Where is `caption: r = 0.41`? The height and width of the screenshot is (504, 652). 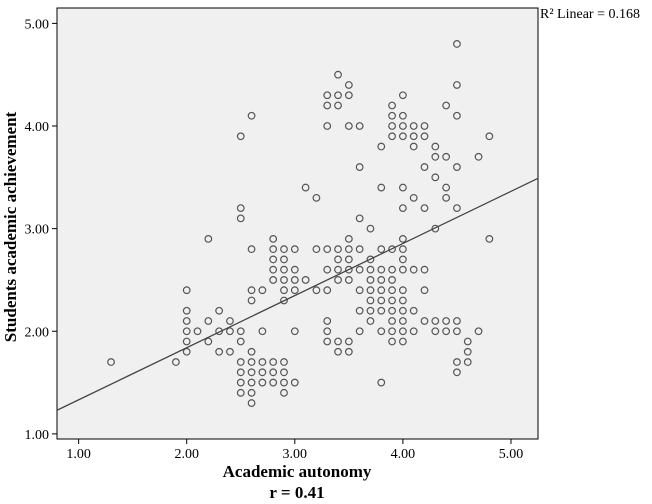 caption: r = 0.41 is located at coordinates (296, 492).